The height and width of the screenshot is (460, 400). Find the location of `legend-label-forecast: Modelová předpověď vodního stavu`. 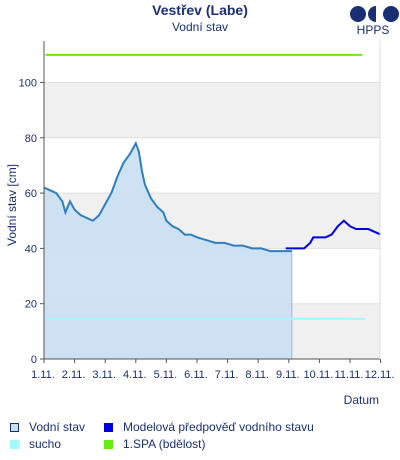

legend-label-forecast: Modelová předpověď vodního stavu is located at coordinates (218, 427).